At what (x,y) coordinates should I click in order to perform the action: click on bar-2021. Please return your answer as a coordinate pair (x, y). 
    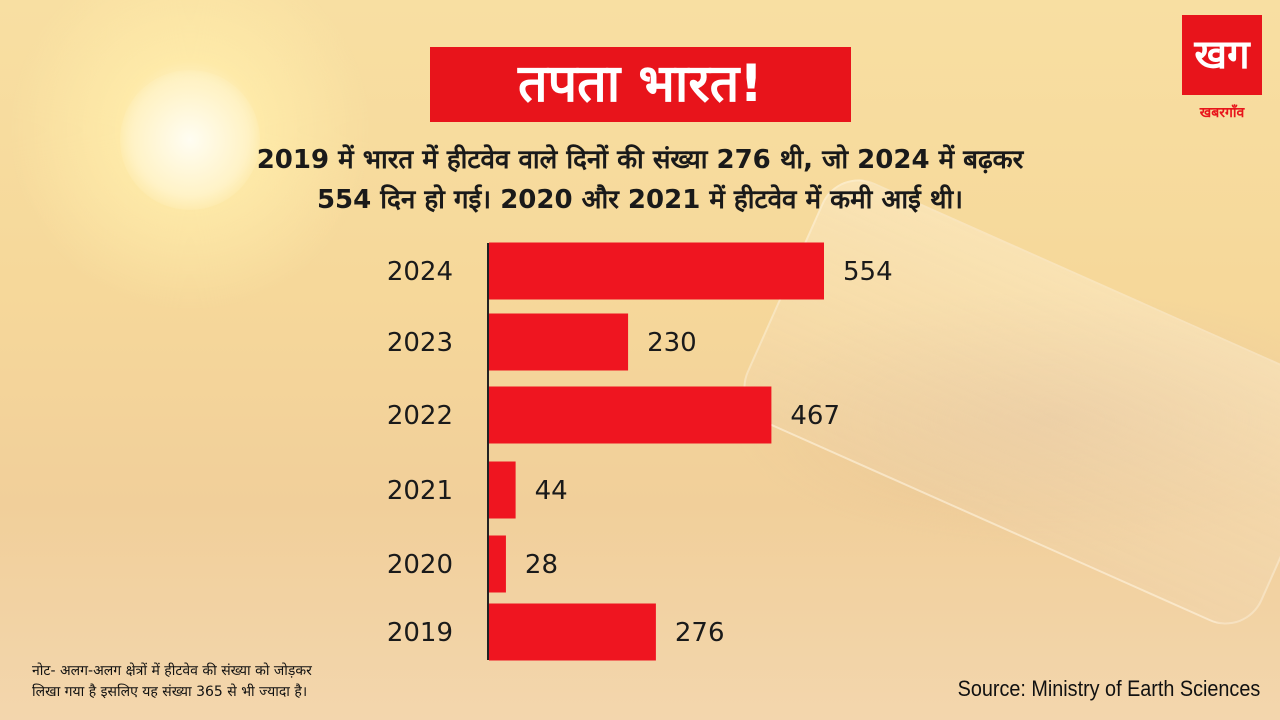
    Looking at the image, I should click on (502, 490).